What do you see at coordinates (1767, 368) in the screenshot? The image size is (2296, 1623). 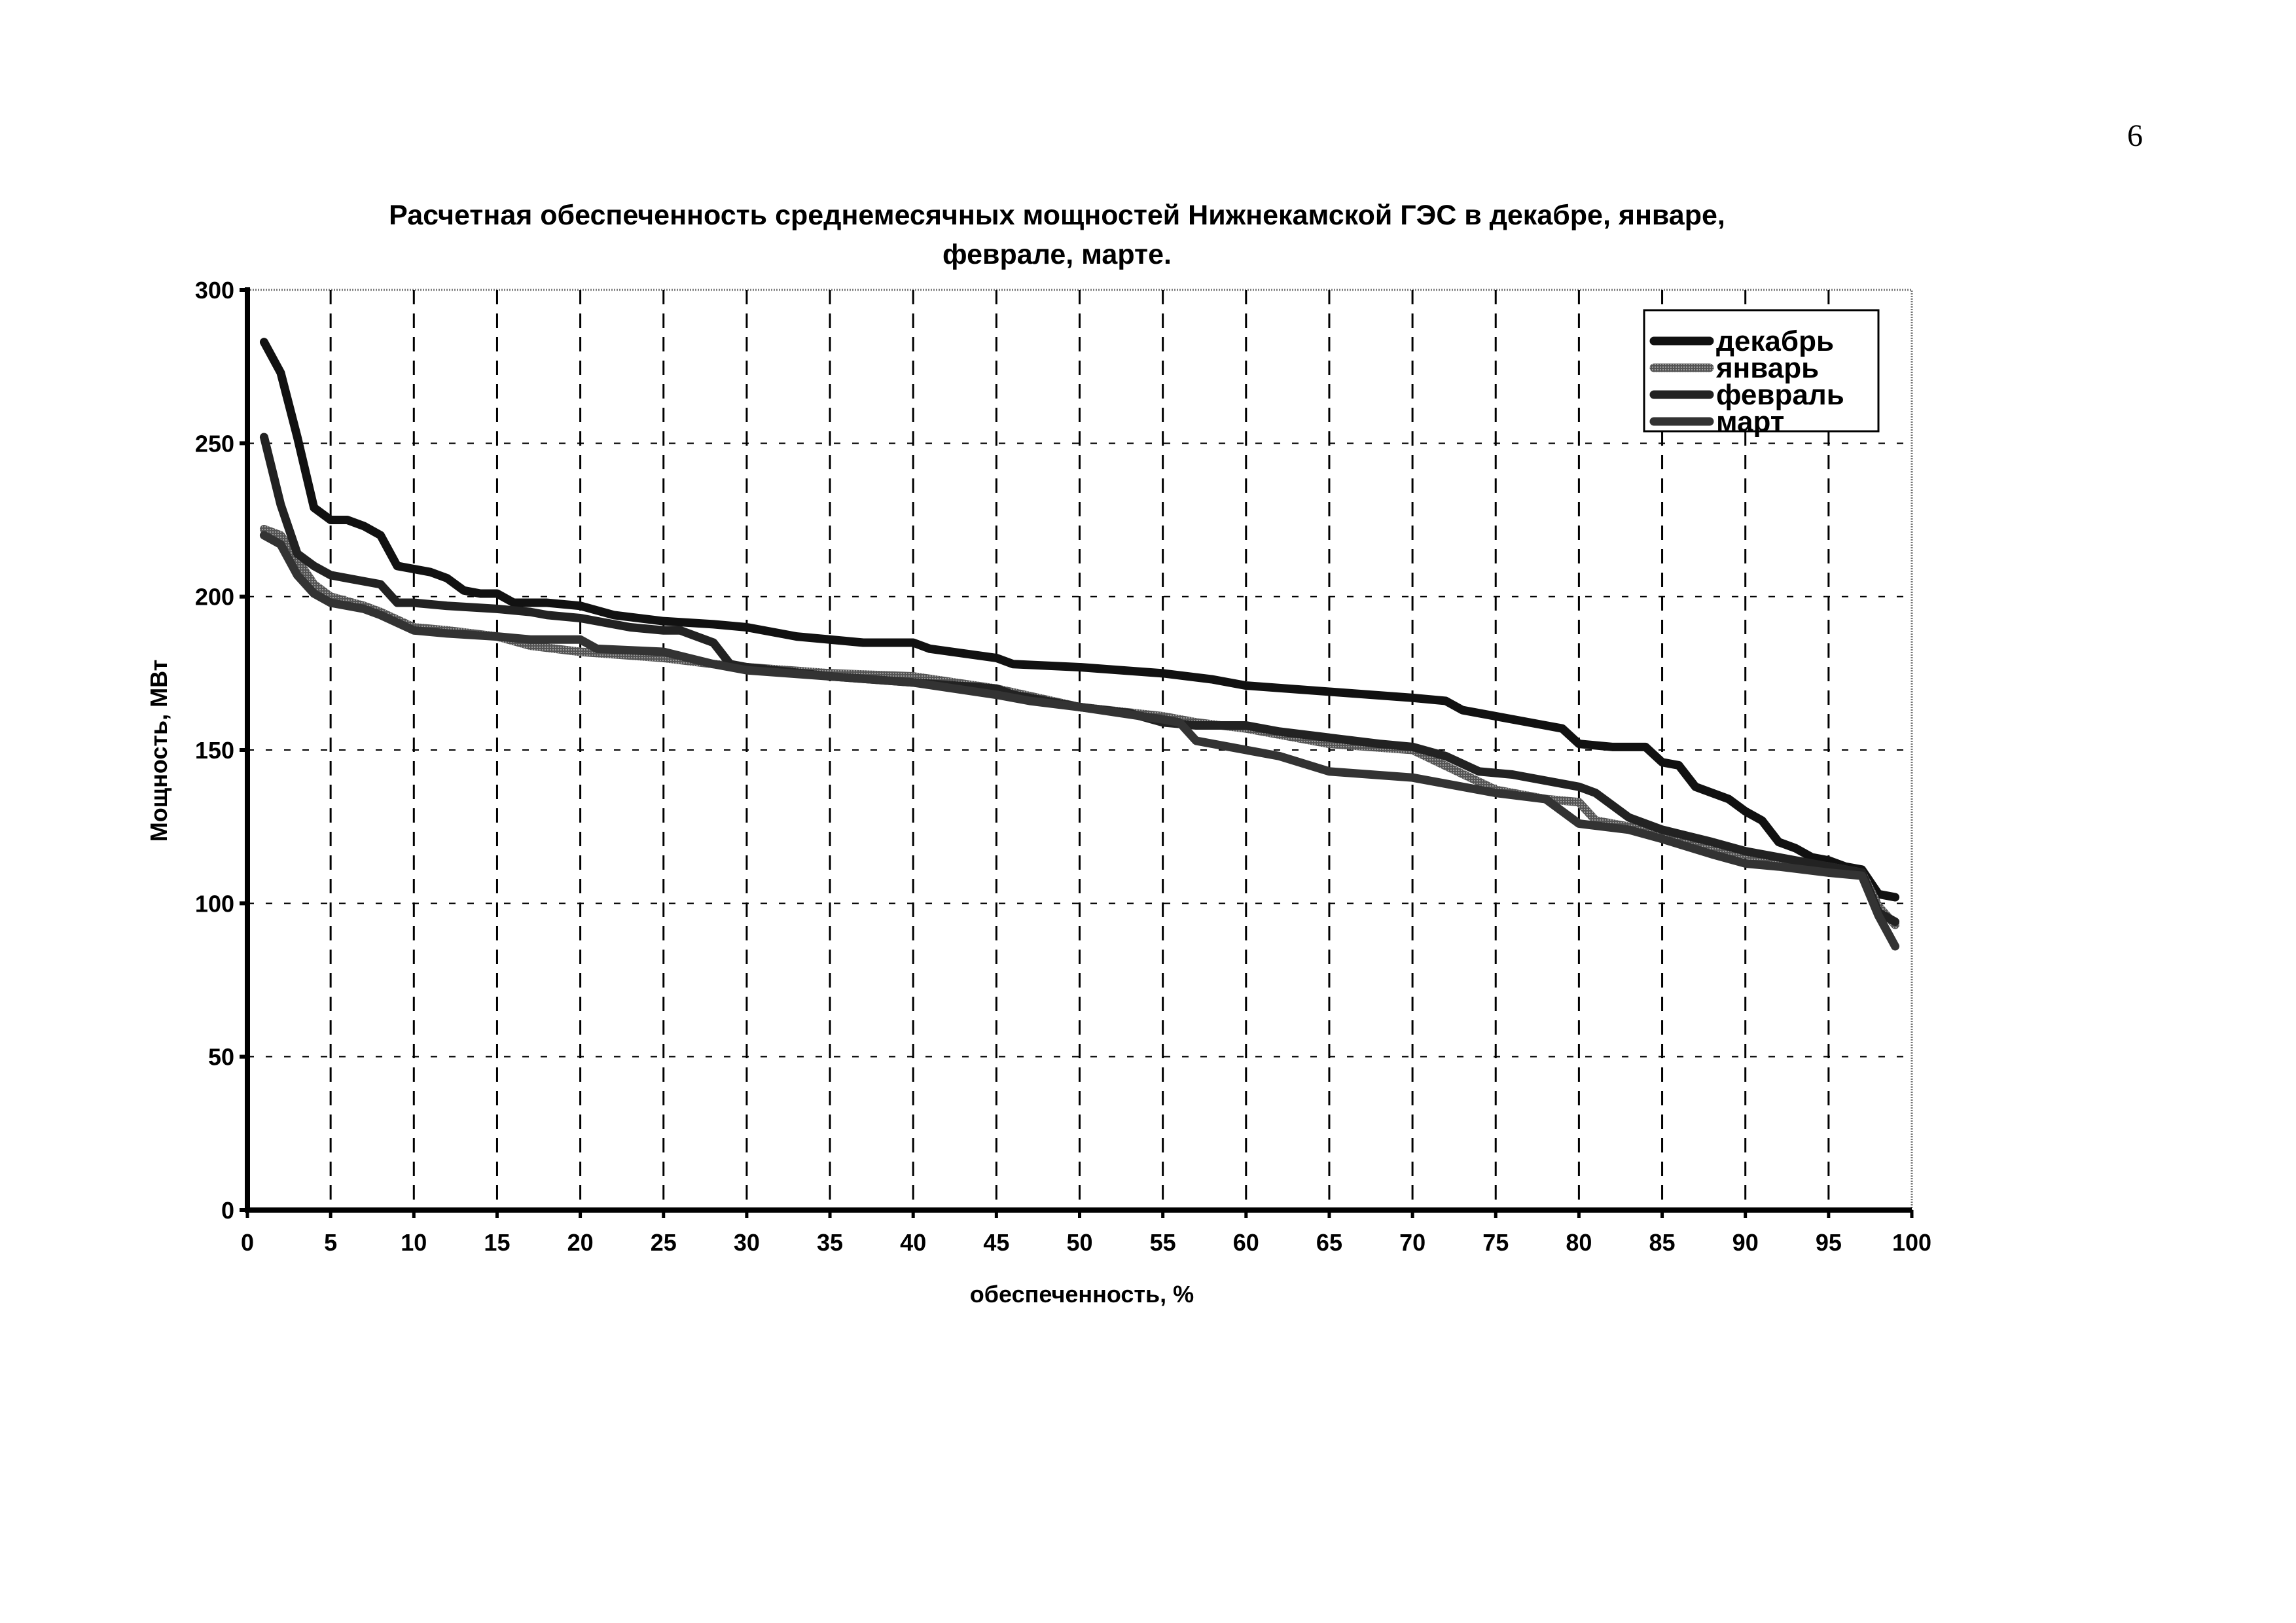 I see `legend-label: январь` at bounding box center [1767, 368].